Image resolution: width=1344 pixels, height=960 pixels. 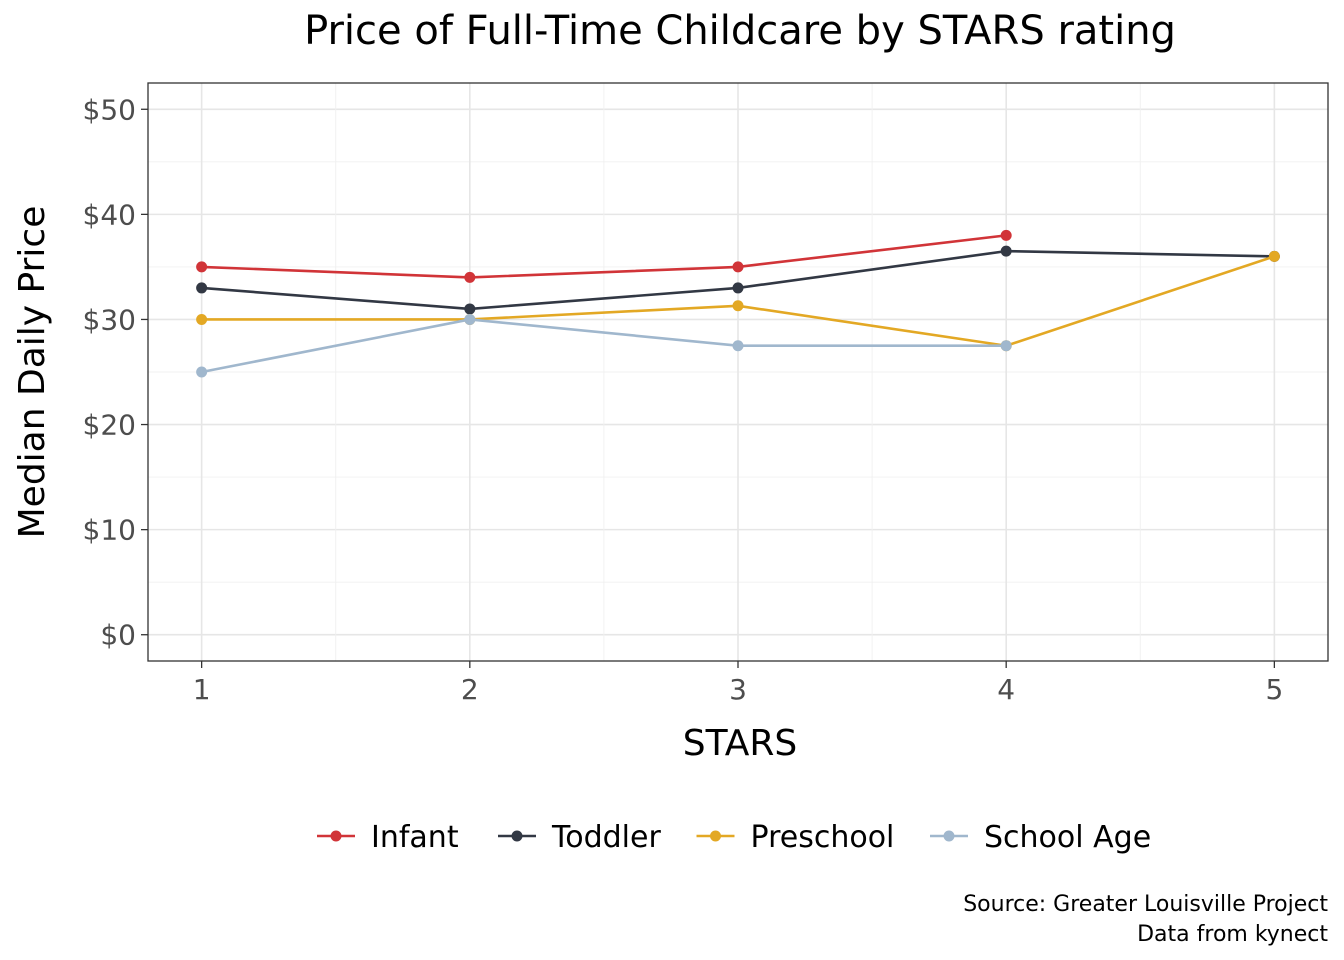 I want to click on y-axis: $0 $10 $20 $30 $40 $50, so click(x=115, y=372).